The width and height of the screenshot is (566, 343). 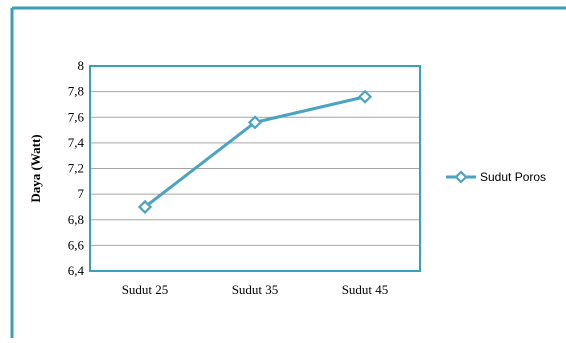 What do you see at coordinates (76, 270) in the screenshot?
I see `y-tick-label: 6,4` at bounding box center [76, 270].